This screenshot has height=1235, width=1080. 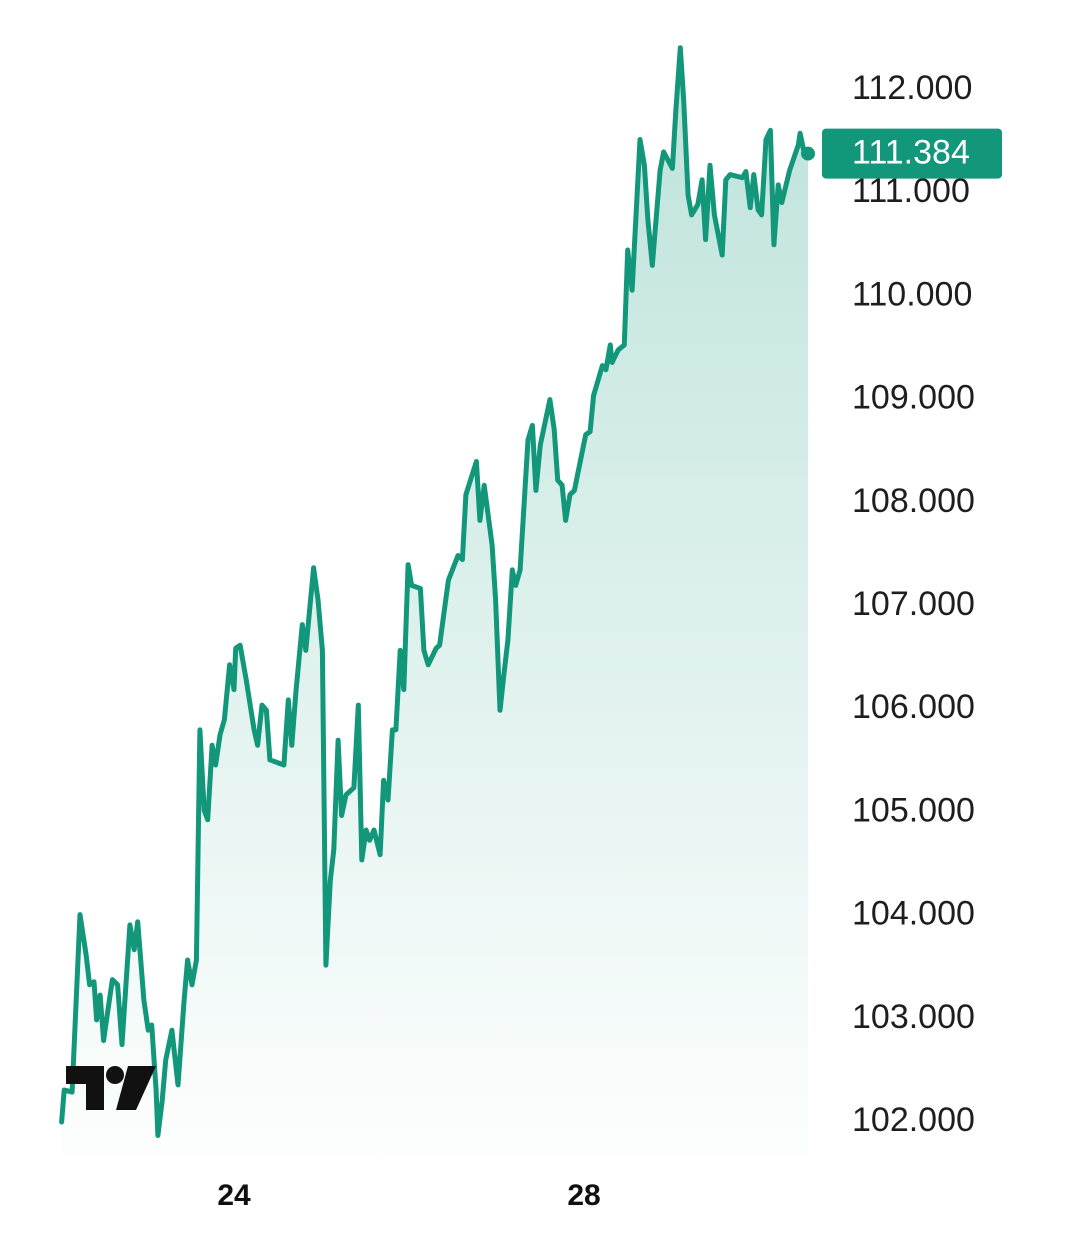 I want to click on y-tick-label: 112.000, so click(x=912, y=88).